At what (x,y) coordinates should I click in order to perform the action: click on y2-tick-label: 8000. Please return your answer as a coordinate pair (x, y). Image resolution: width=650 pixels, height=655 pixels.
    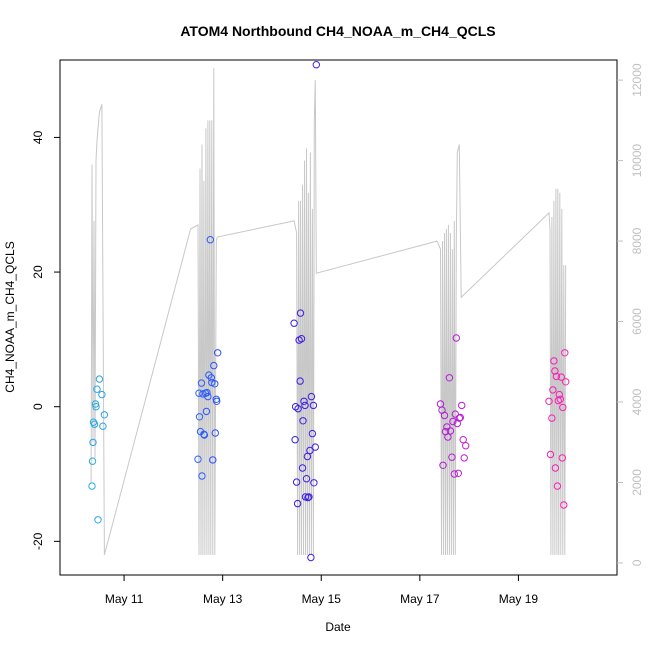
    Looking at the image, I should click on (637, 240).